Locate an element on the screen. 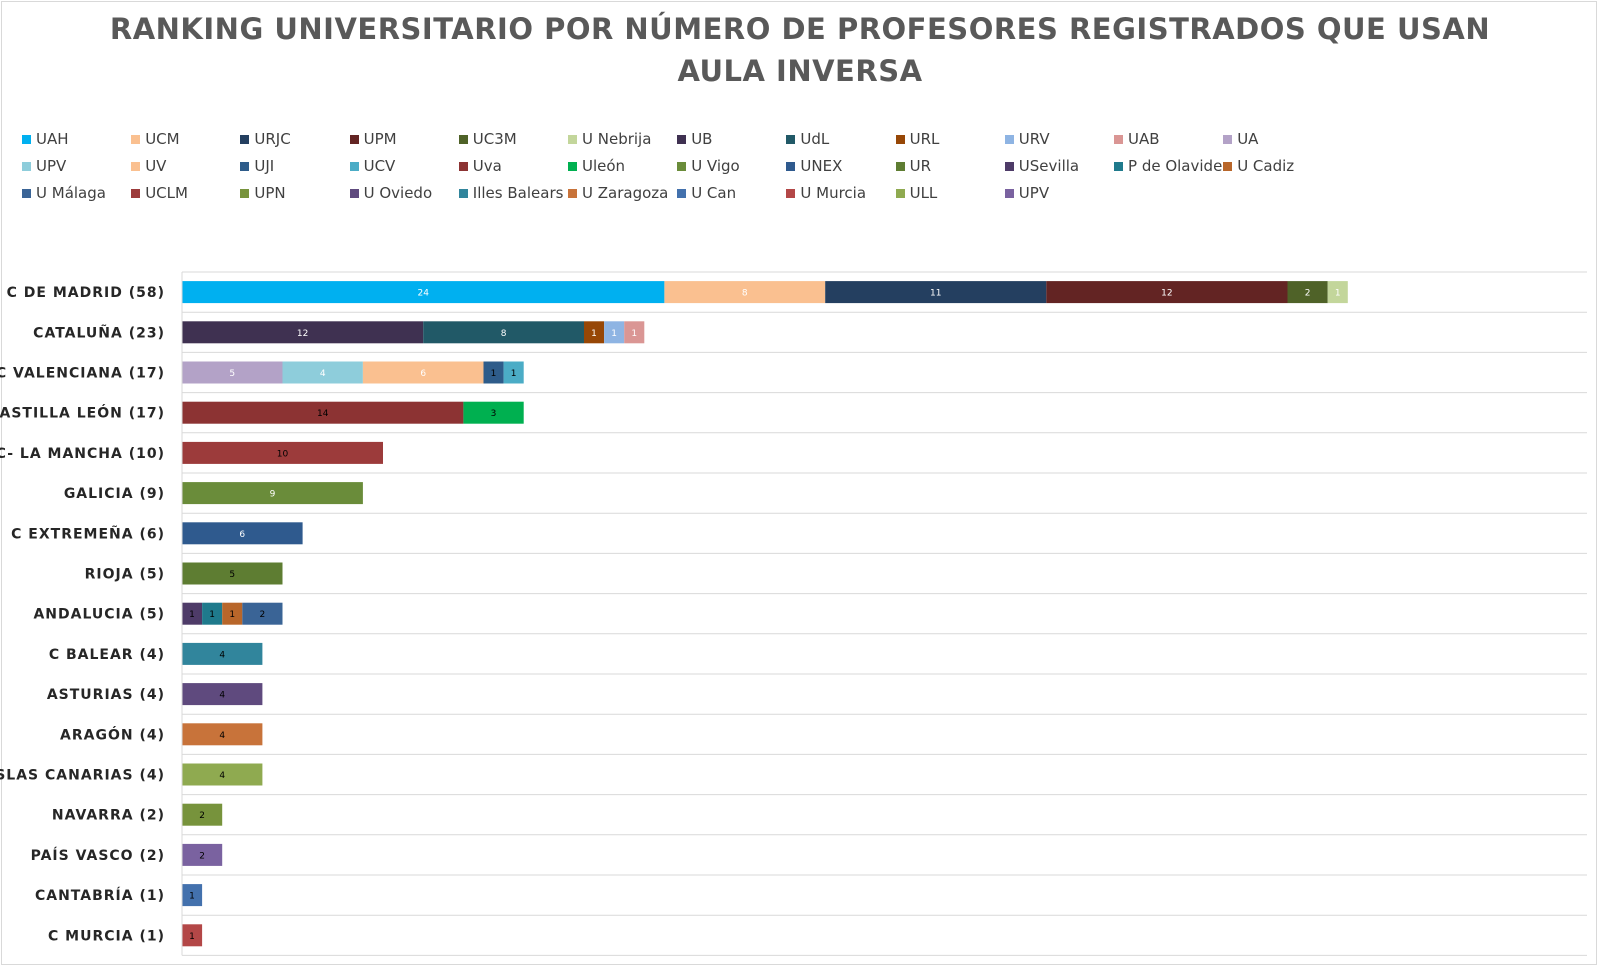 The width and height of the screenshot is (1600, 968). legend-label: U Murcia is located at coordinates (833, 193).